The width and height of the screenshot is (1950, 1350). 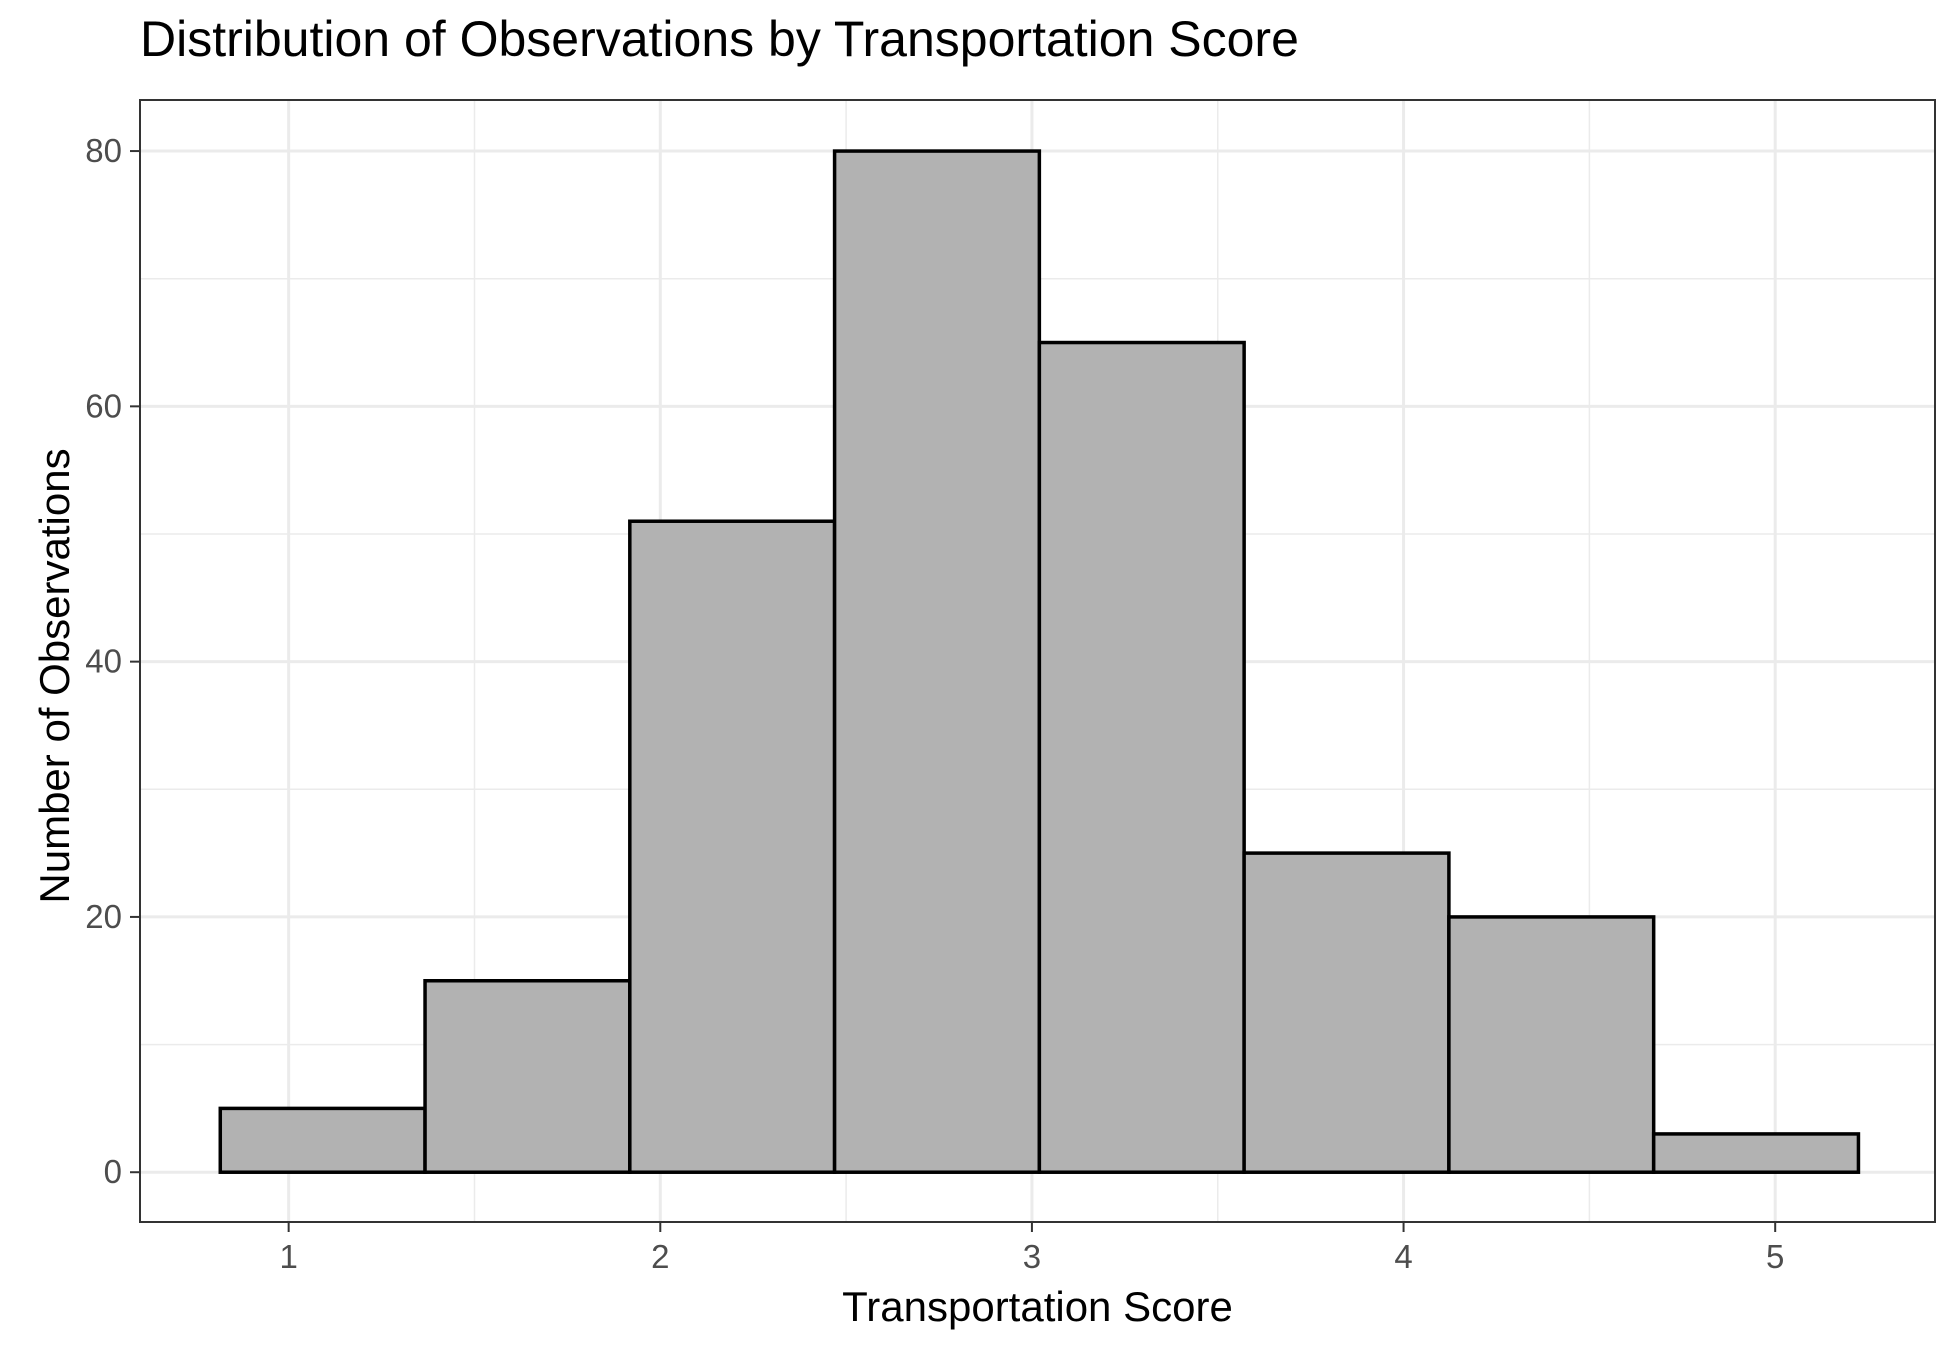 What do you see at coordinates (103, 661) in the screenshot?
I see `y-tick-label: 40` at bounding box center [103, 661].